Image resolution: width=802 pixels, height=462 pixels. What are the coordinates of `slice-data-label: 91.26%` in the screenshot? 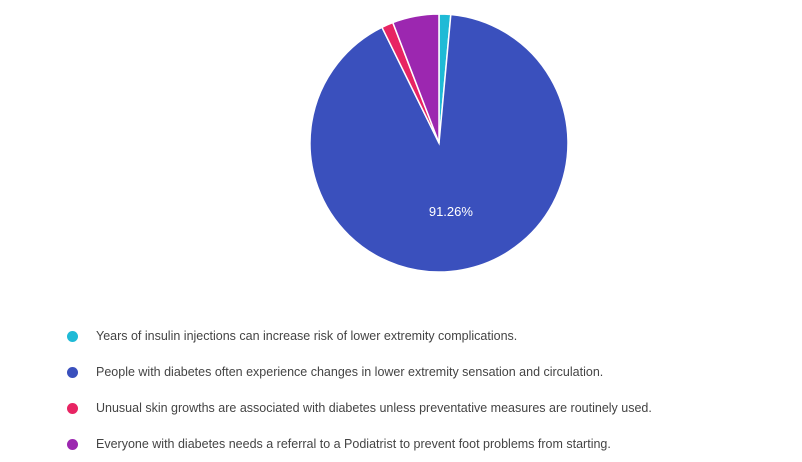 It's located at (451, 211).